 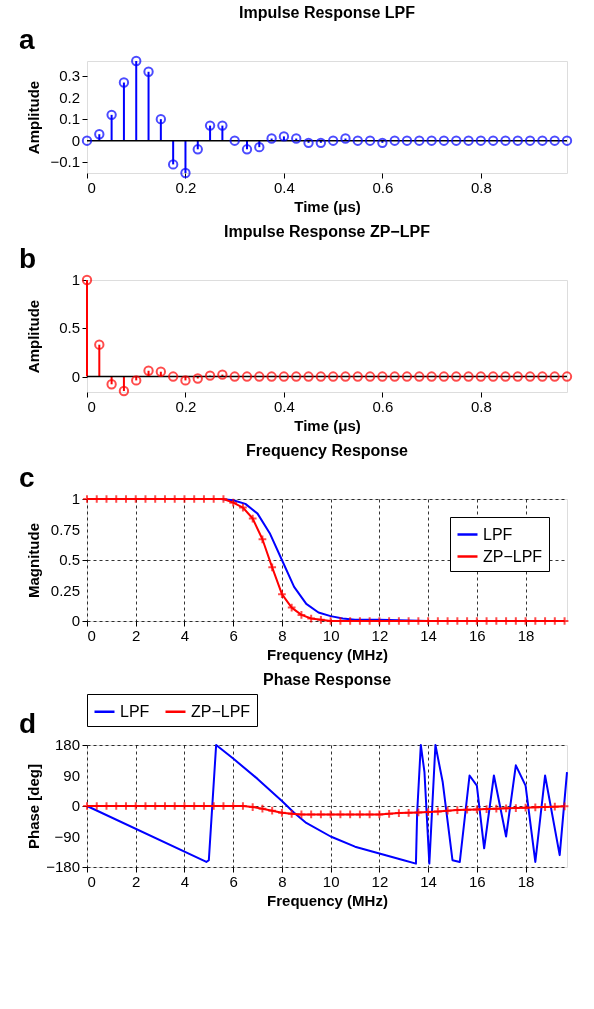 What do you see at coordinates (71, 775) in the screenshot?
I see `y-tick-label: 90` at bounding box center [71, 775].